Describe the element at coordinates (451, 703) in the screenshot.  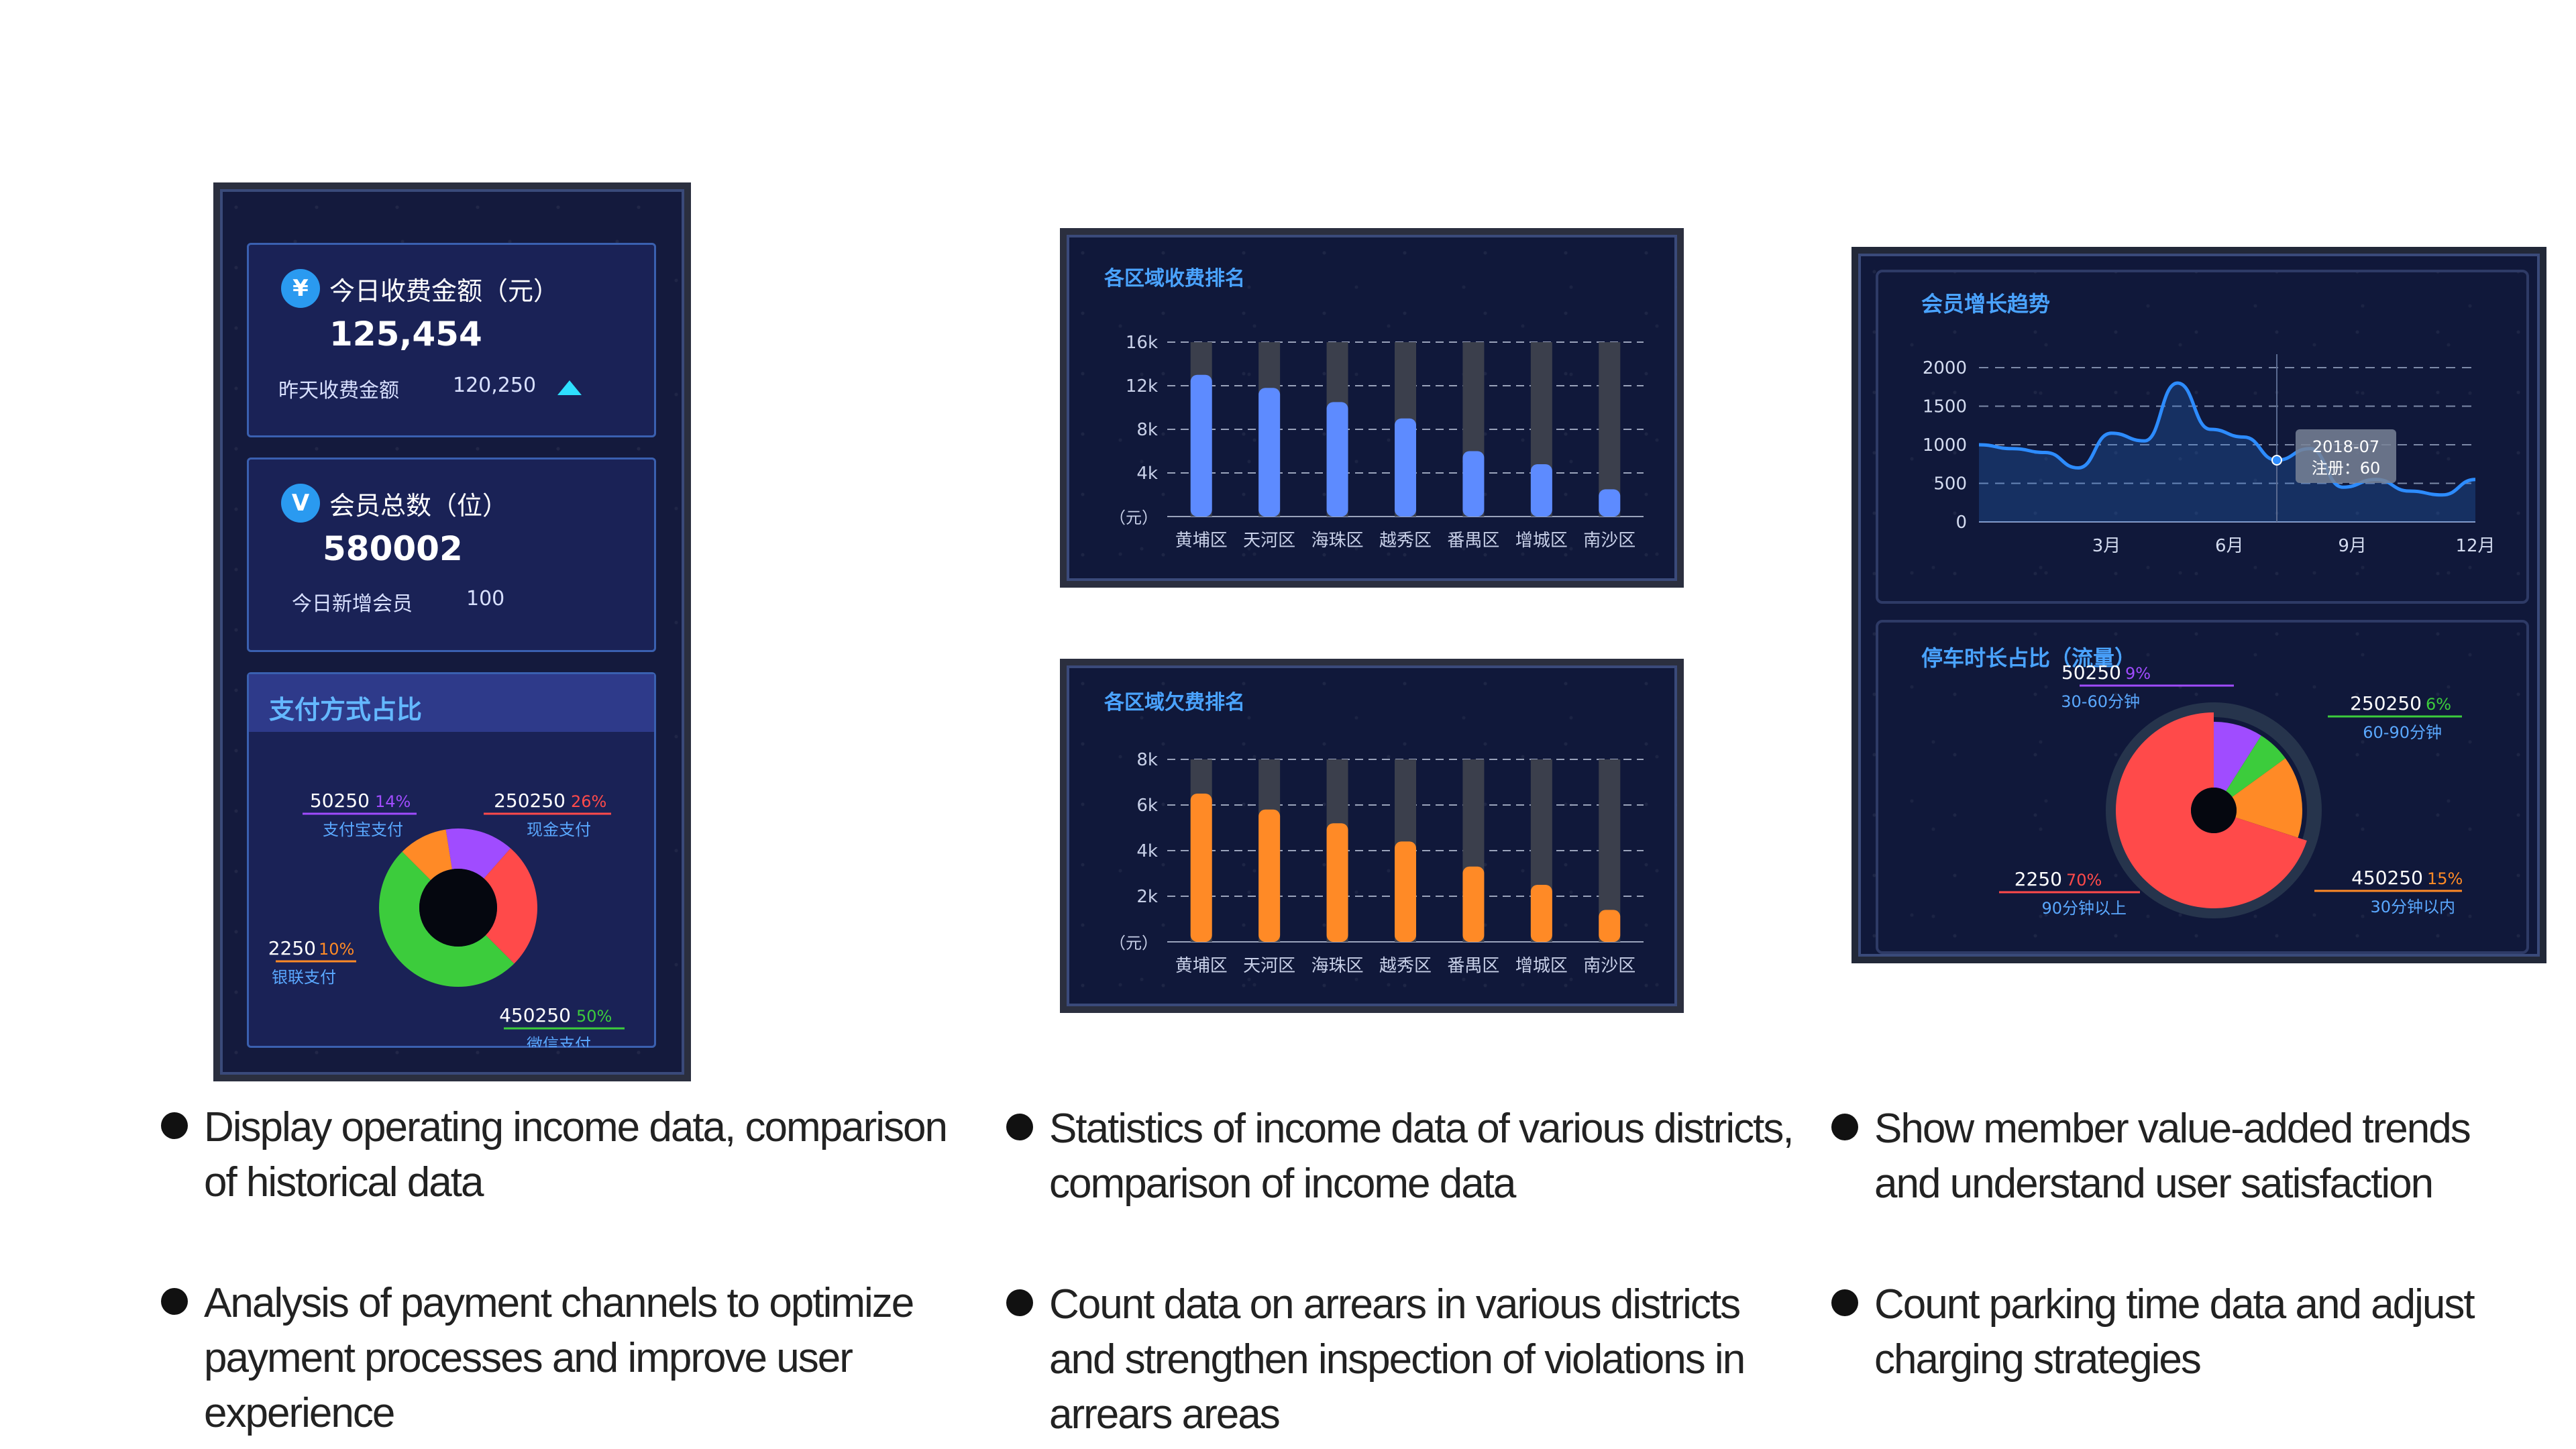
I see `payment-title: 支付方式占比` at that location.